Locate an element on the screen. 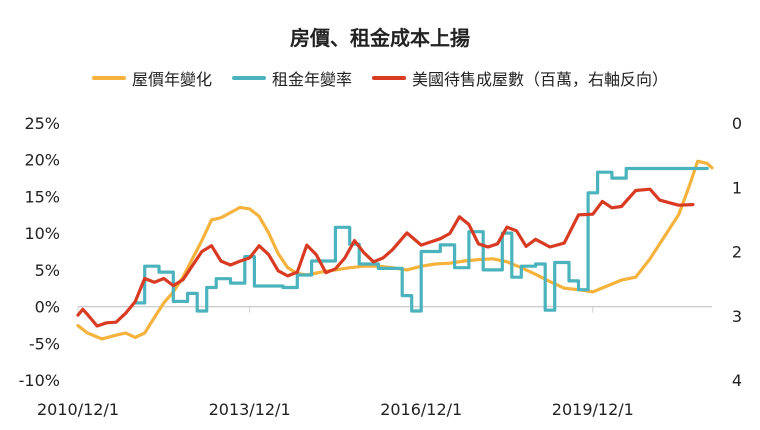 The height and width of the screenshot is (430, 760). x-tick-label: 2013/12/1 is located at coordinates (250, 409).